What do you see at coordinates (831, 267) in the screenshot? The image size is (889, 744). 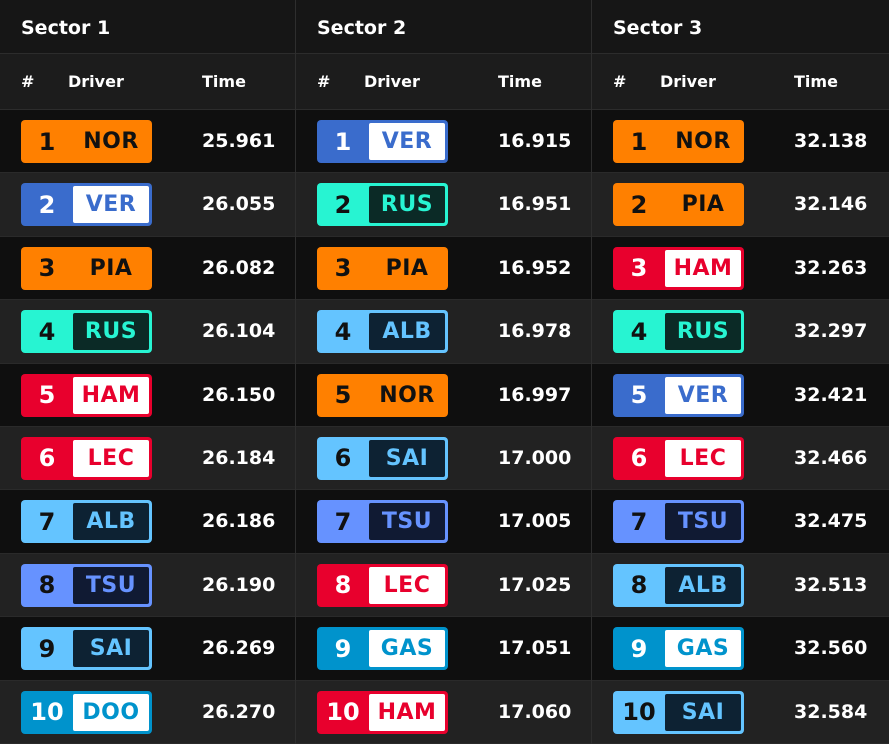 I see `sector-time: 32.263` at bounding box center [831, 267].